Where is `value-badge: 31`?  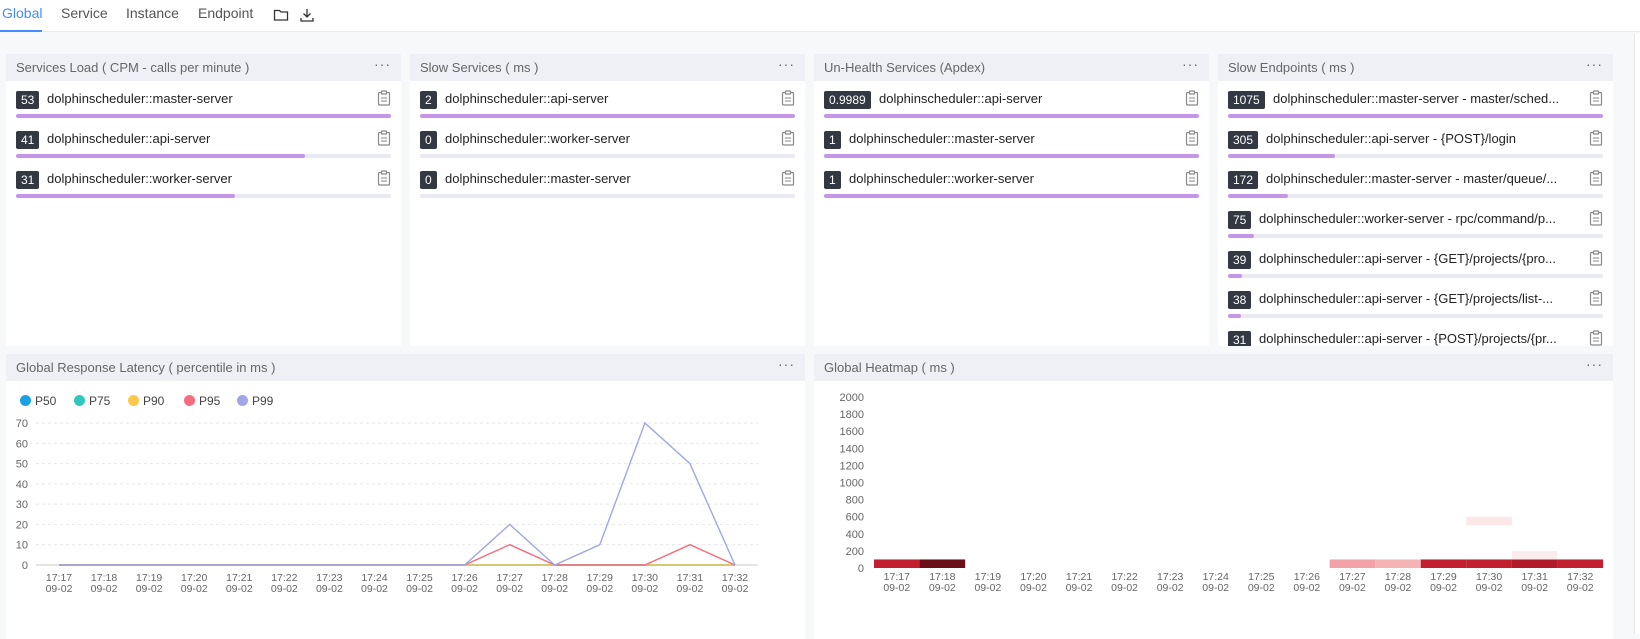 value-badge: 31 is located at coordinates (28, 180).